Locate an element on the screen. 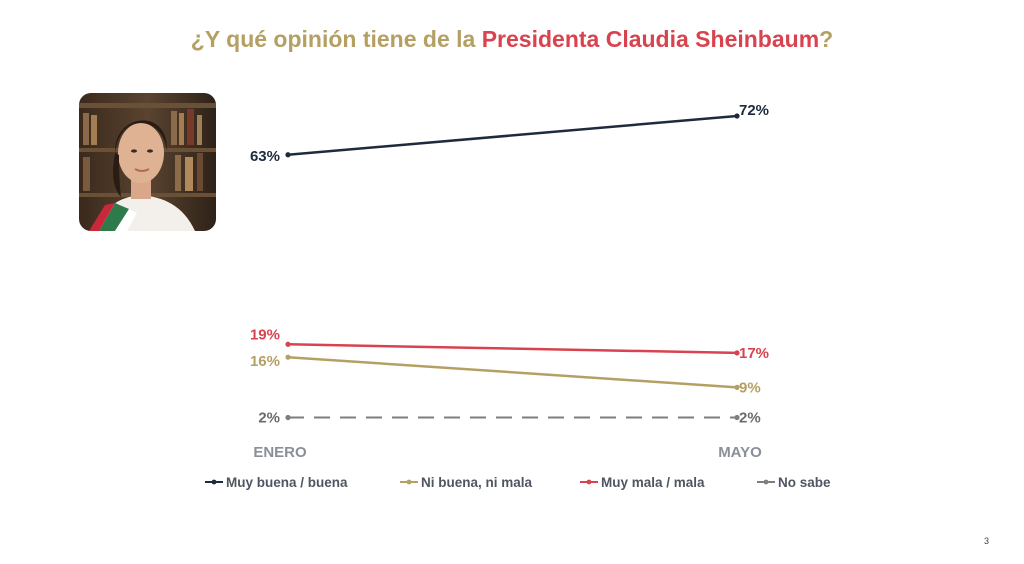 The height and width of the screenshot is (564, 1024). series-line-muy-mala-mala is located at coordinates (512, 349).